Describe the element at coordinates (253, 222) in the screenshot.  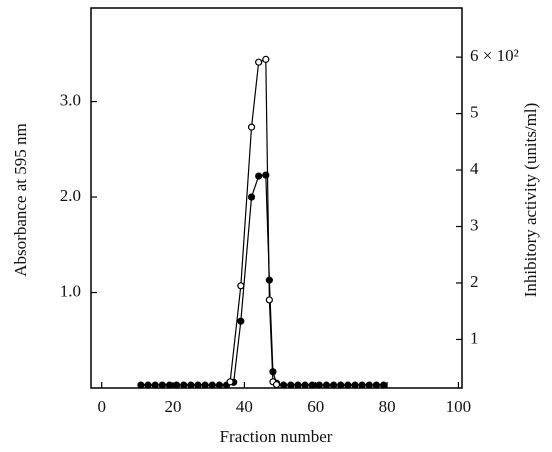
I see `series-line` at that location.